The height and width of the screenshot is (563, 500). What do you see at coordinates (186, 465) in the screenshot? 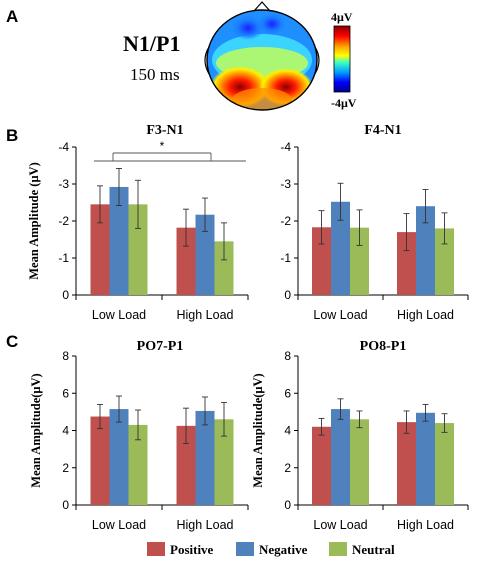
I see `po7-p1-bar-positive-high-load` at bounding box center [186, 465].